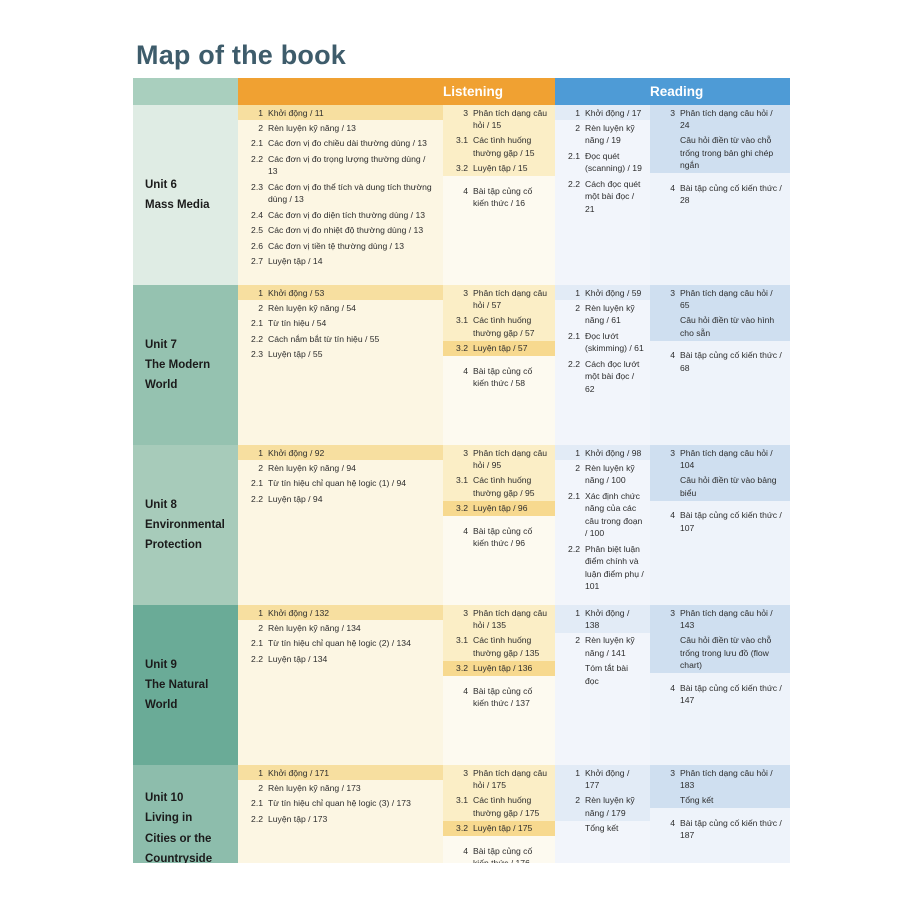 The width and height of the screenshot is (900, 900). What do you see at coordinates (499, 299) in the screenshot?
I see `list-item: 3 Phân tích dạng câu hỏi / 57` at bounding box center [499, 299].